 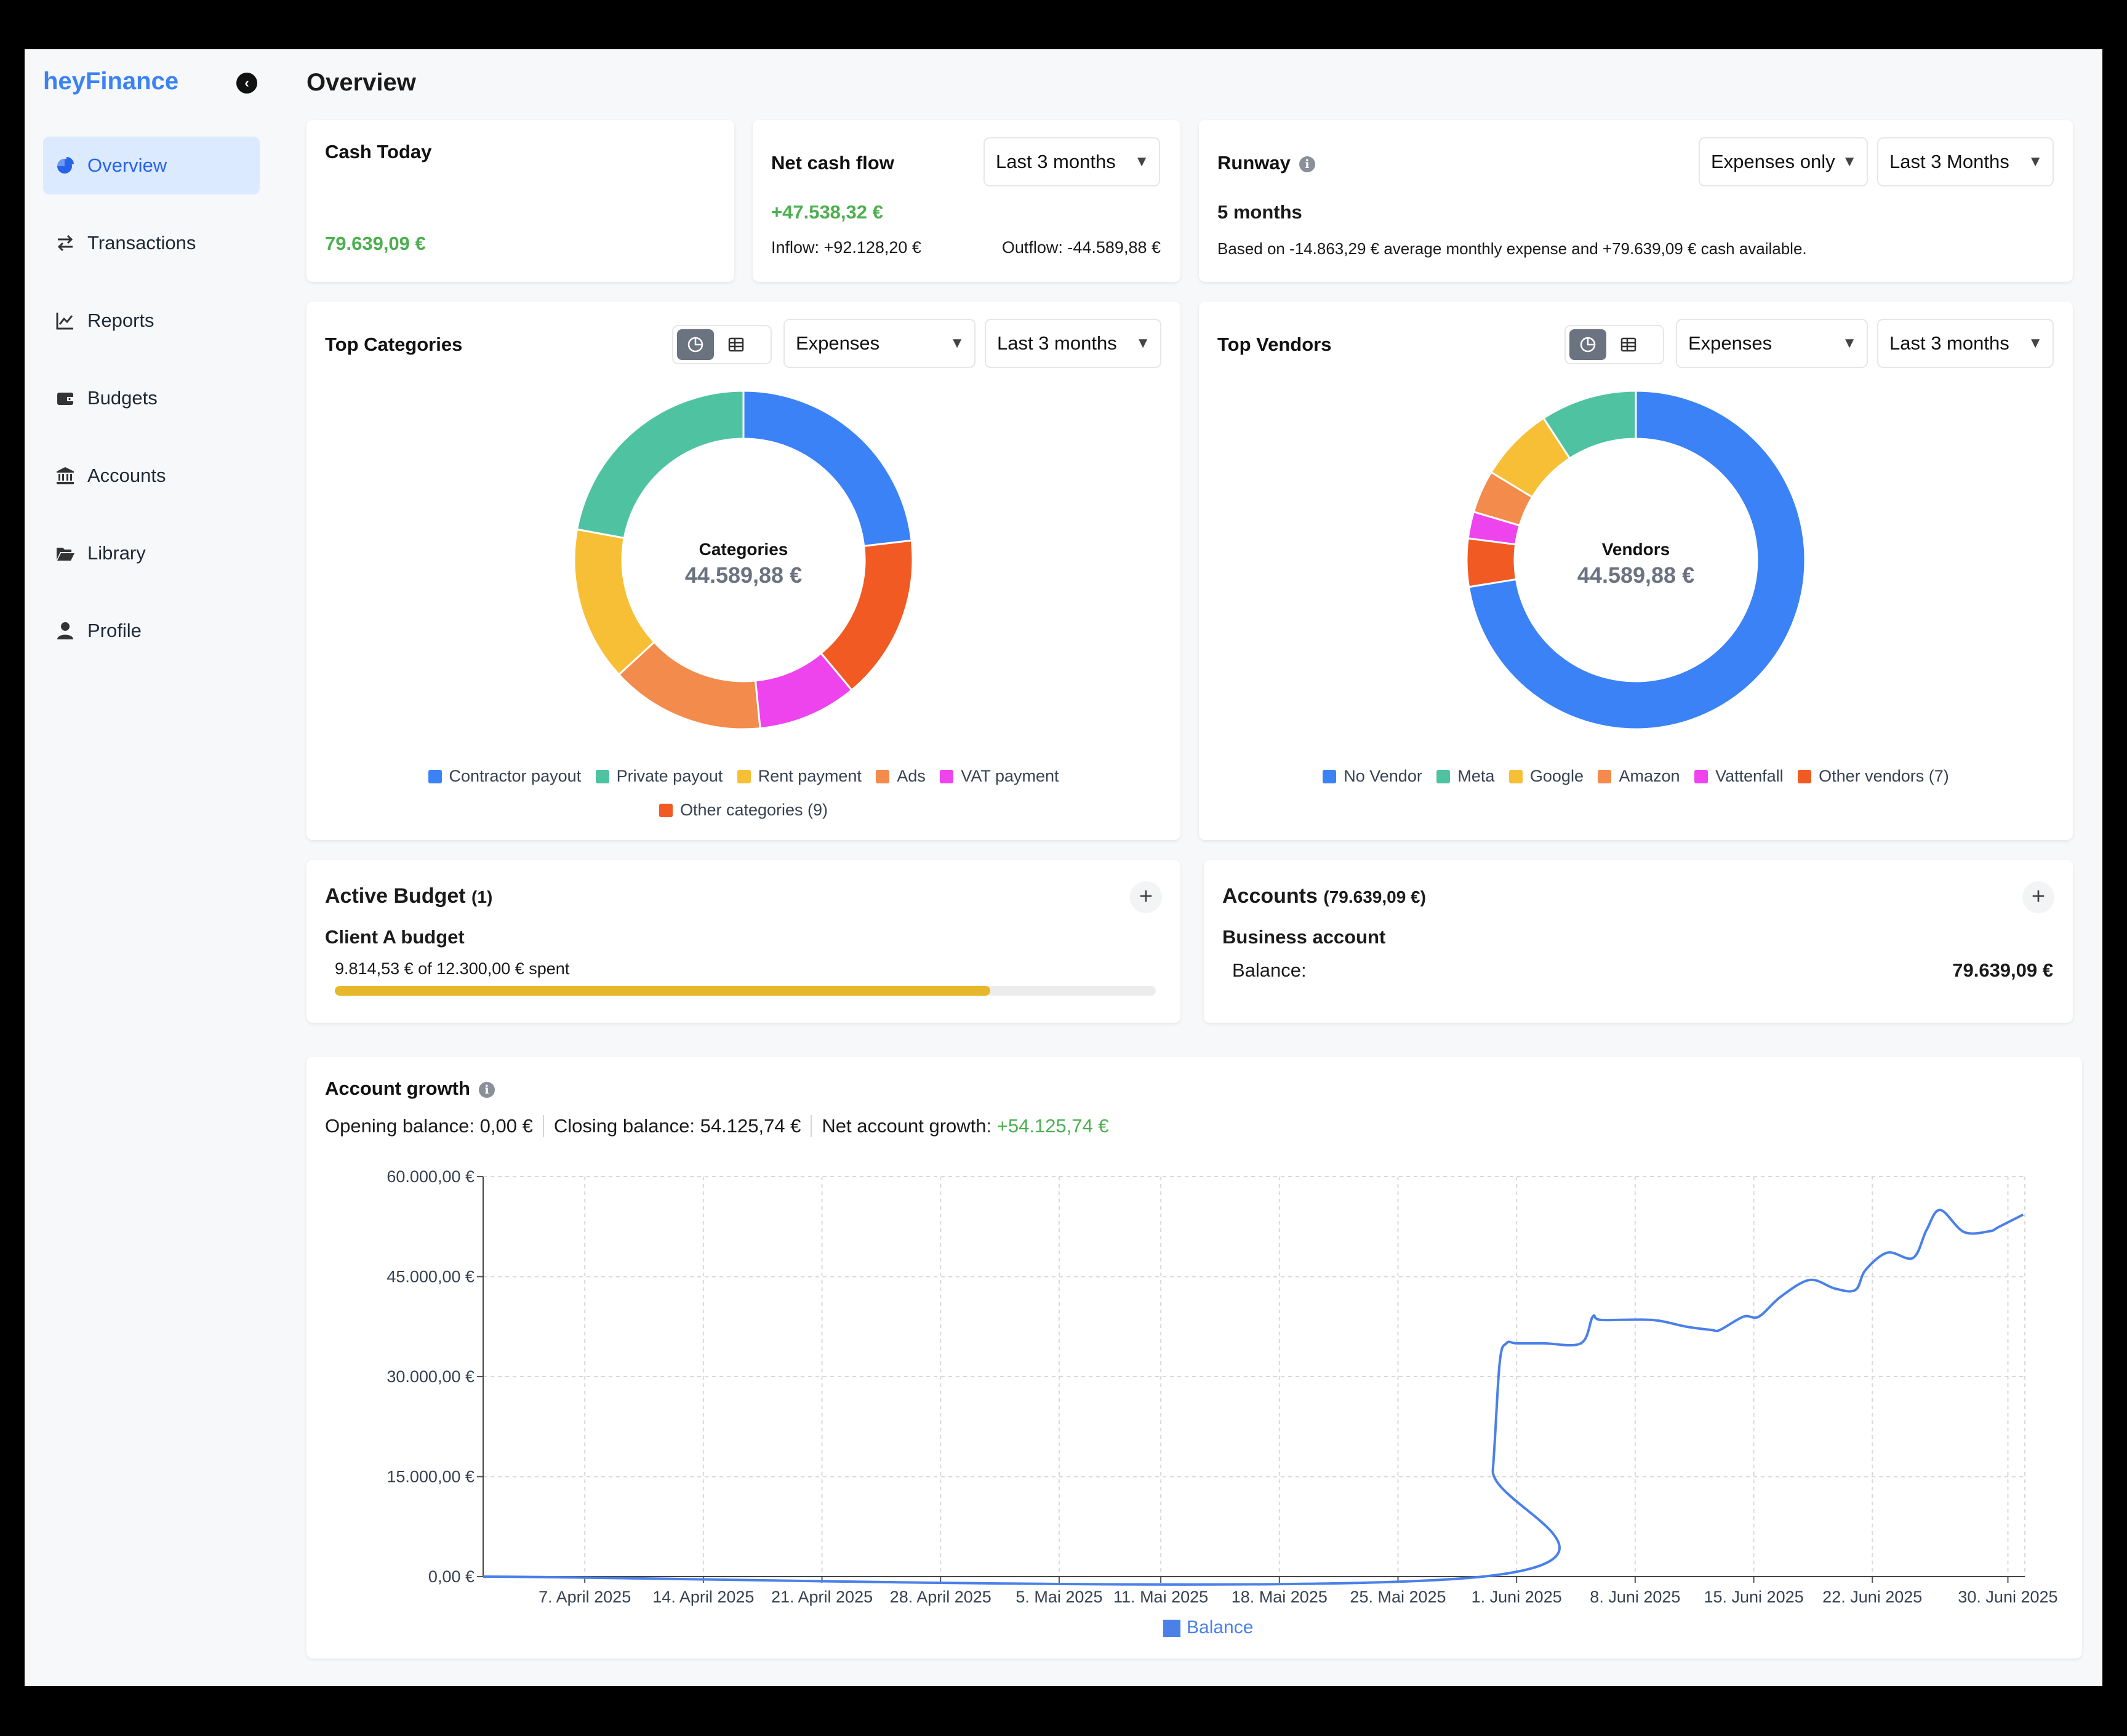 I want to click on x-tick-label: 5. Mai 2025, so click(x=1058, y=1597).